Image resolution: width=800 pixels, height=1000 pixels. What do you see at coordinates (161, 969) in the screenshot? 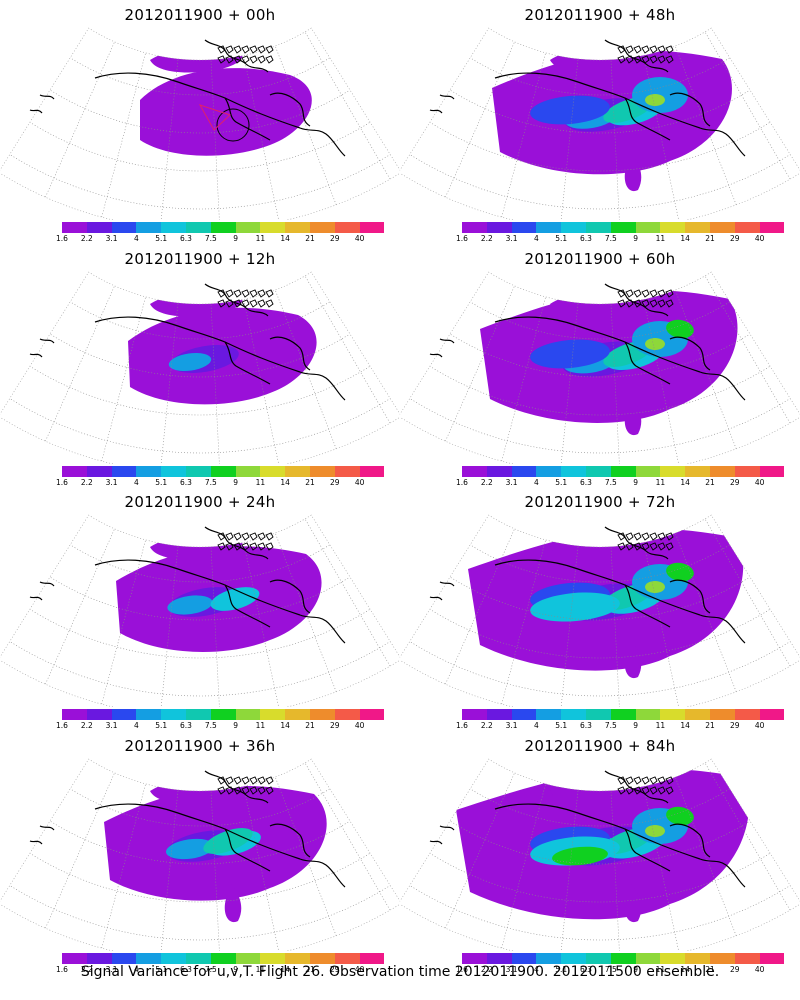
I see `colorbar-label: 5.1` at bounding box center [161, 969].